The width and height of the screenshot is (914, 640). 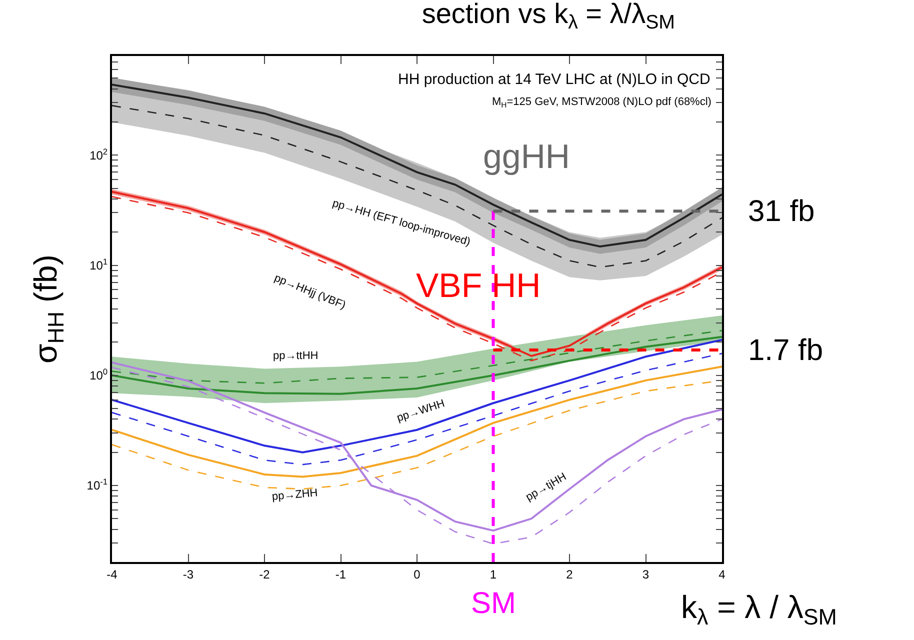 What do you see at coordinates (786, 350) in the screenshot?
I see `ref-line-label: 1.7 fb` at bounding box center [786, 350].